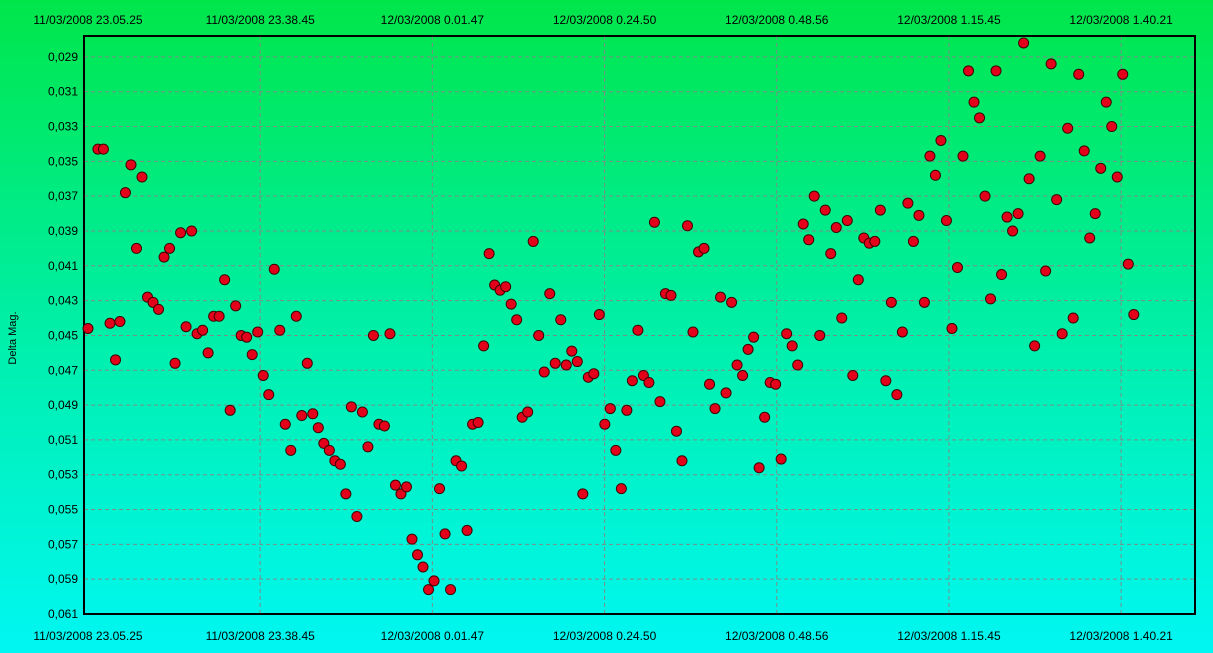 The image size is (1213, 653). What do you see at coordinates (1121, 636) in the screenshot?
I see `x-bottom-tick-label: 12/03/2008 1.40.21` at bounding box center [1121, 636].